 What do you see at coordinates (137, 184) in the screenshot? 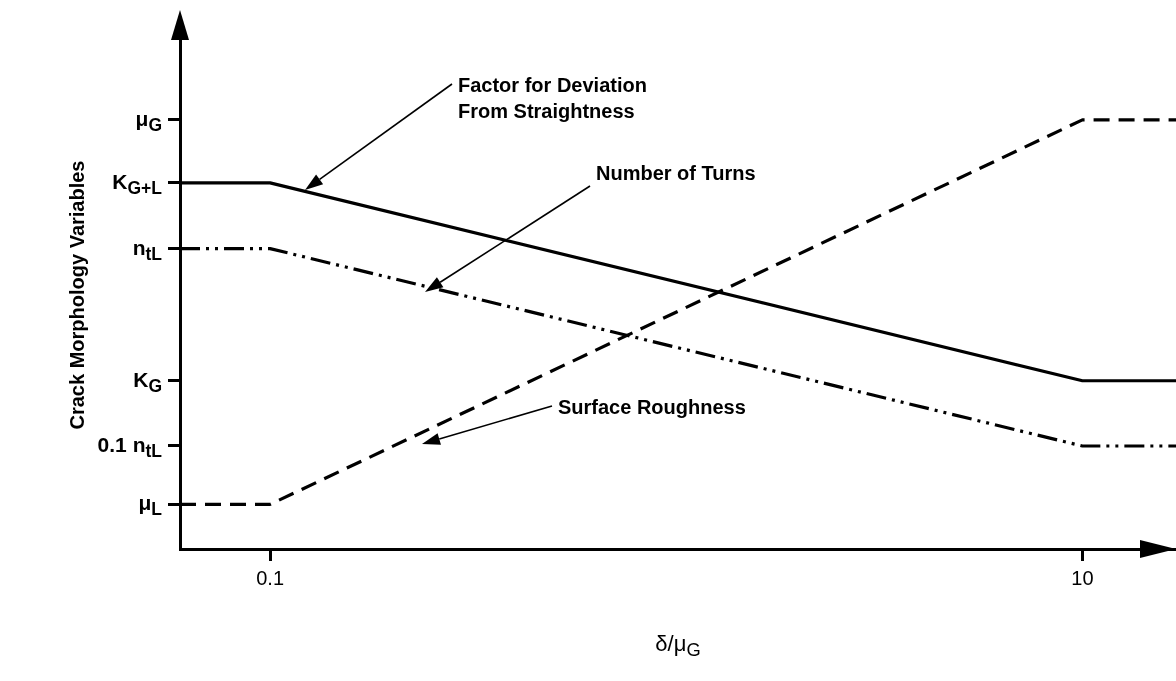
I see `text: K$_{G+L}$` at bounding box center [137, 184].